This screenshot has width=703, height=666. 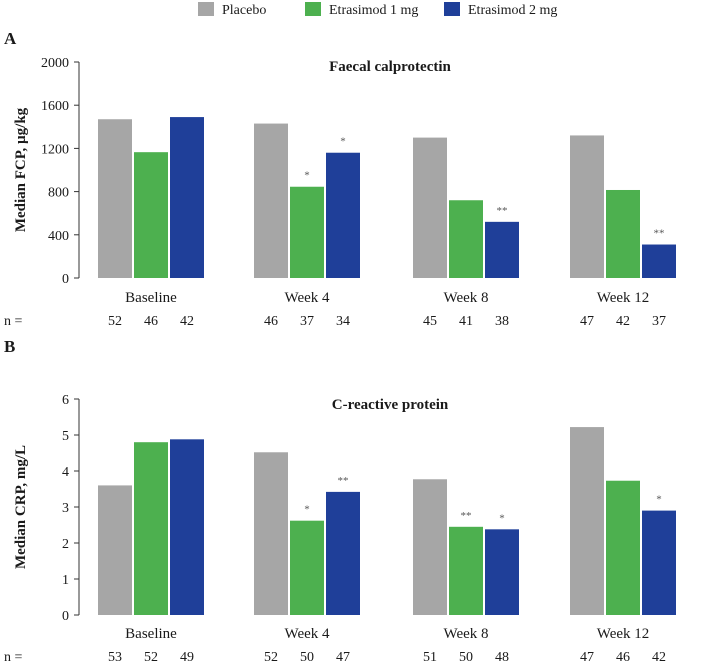 I want to click on n-value-a-3-2: 37, so click(x=659, y=321).